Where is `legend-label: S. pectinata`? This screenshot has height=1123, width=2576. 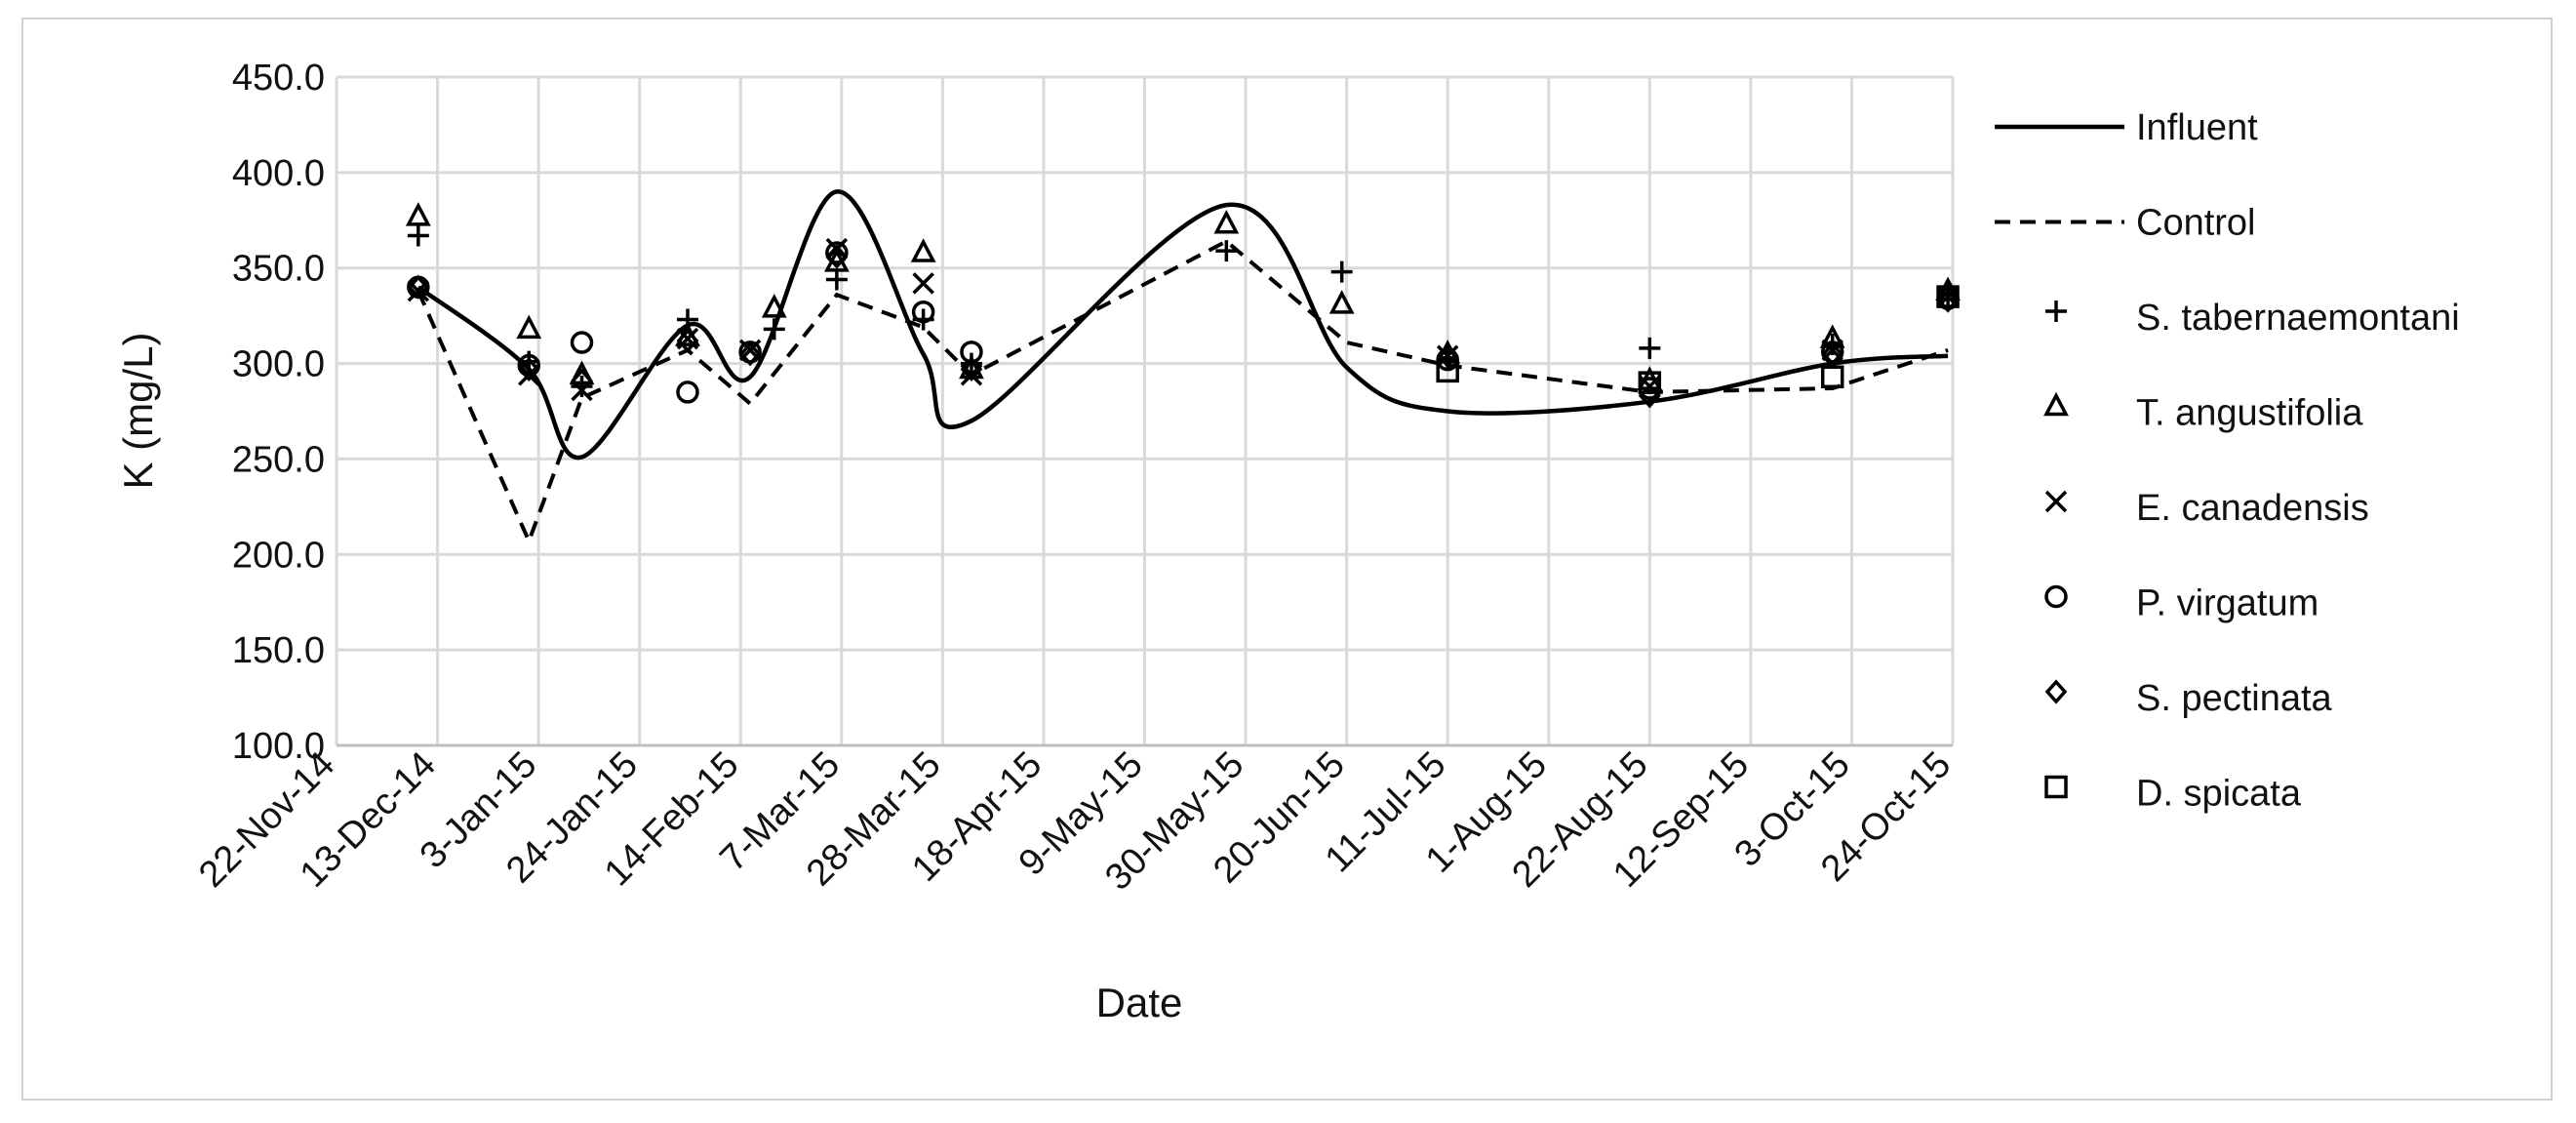
legend-label: S. pectinata is located at coordinates (2234, 698).